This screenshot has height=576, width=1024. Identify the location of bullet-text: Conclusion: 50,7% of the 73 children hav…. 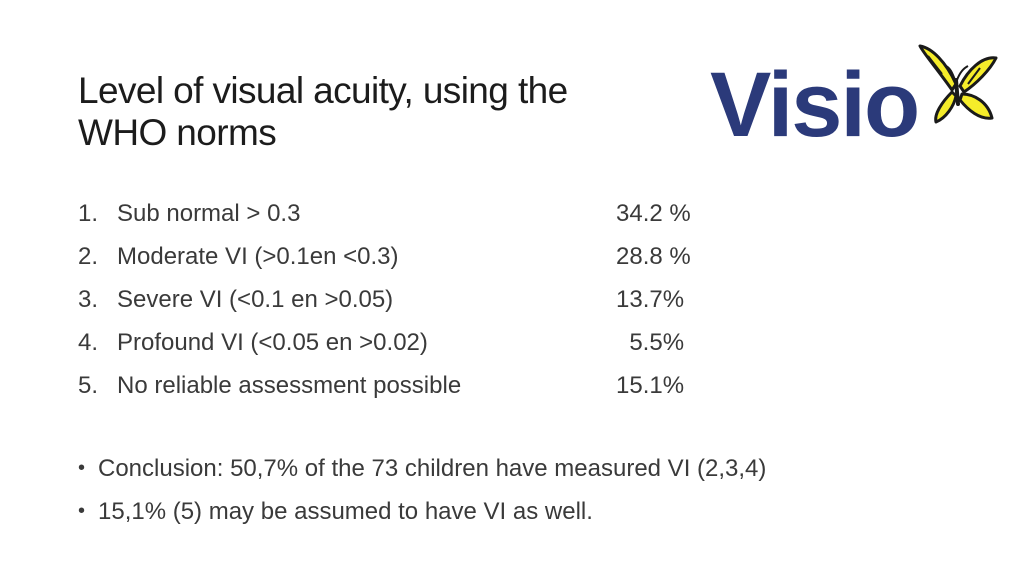
(432, 468).